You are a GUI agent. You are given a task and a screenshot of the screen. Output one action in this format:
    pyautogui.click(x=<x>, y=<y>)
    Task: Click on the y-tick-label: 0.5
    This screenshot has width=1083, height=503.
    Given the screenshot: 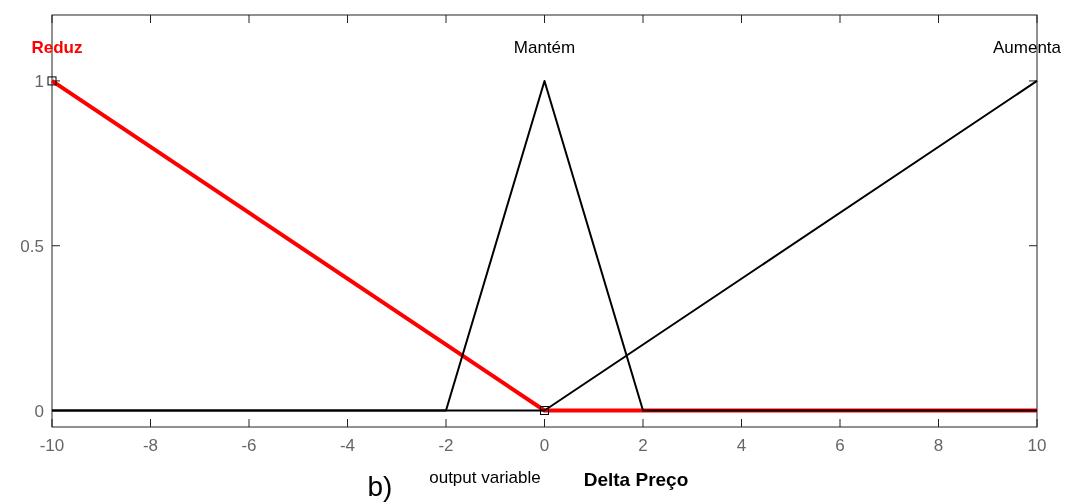 What is the action you would take?
    pyautogui.click(x=32, y=246)
    